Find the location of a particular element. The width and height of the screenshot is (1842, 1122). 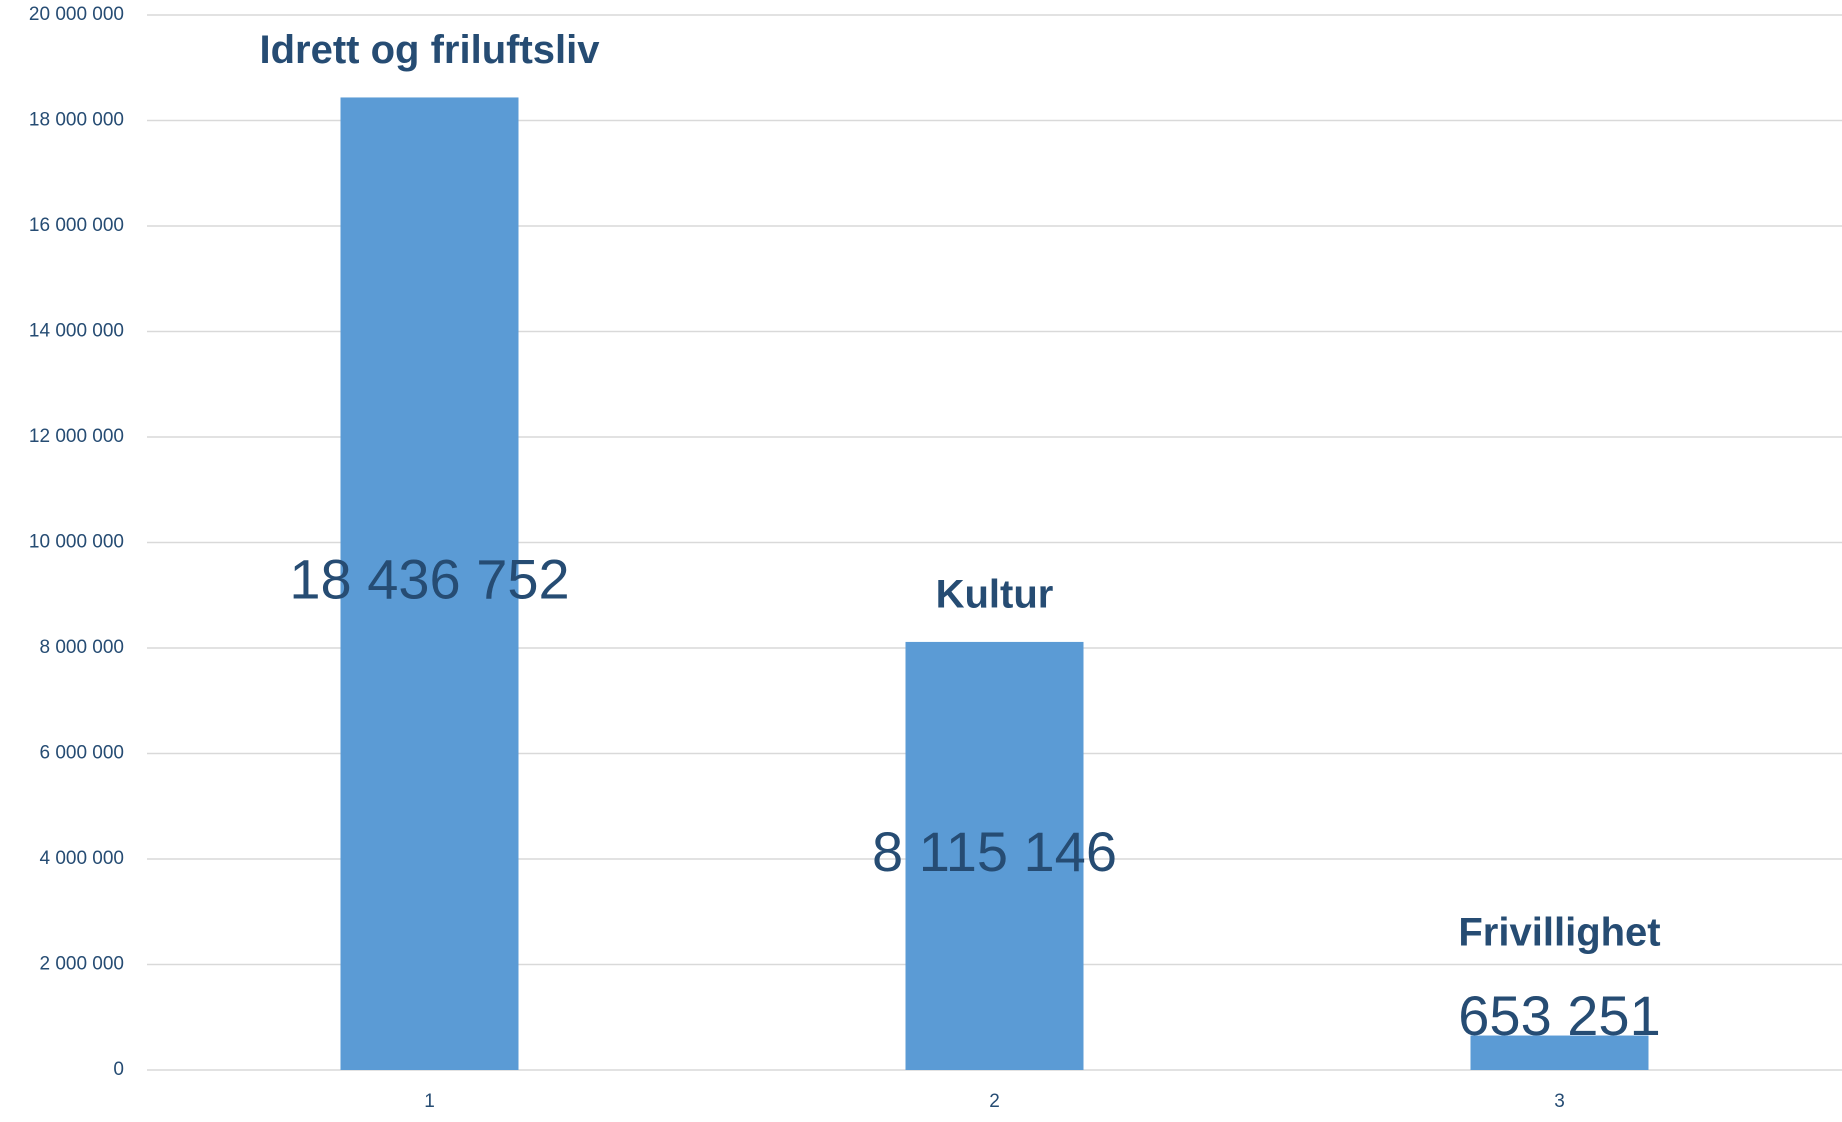

y-tick-label: 18 000 000 is located at coordinates (76, 120).